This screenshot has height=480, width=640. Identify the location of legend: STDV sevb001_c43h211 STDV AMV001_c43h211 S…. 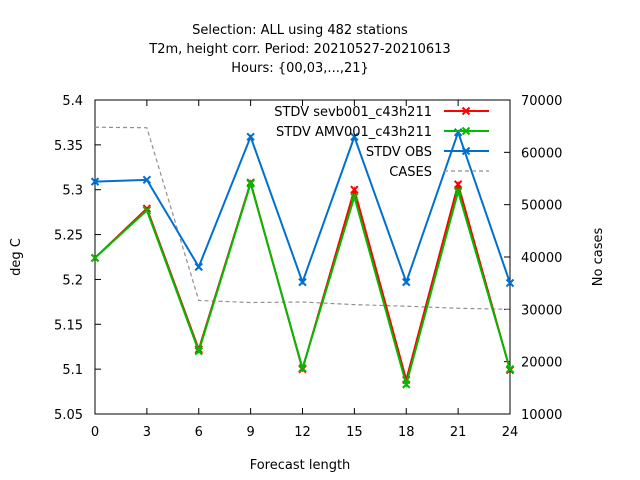
(381, 142).